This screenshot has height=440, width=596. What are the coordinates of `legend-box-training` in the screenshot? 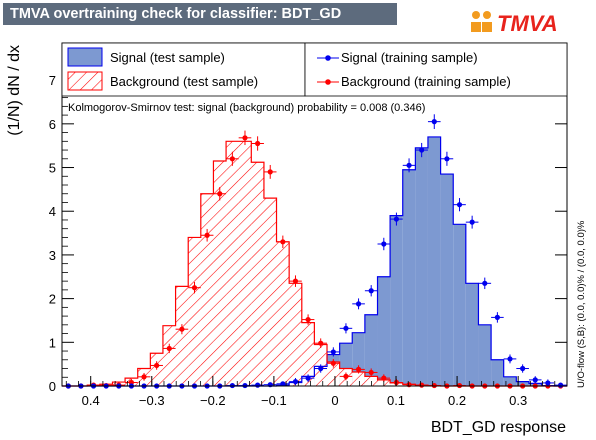 It's located at (436, 69).